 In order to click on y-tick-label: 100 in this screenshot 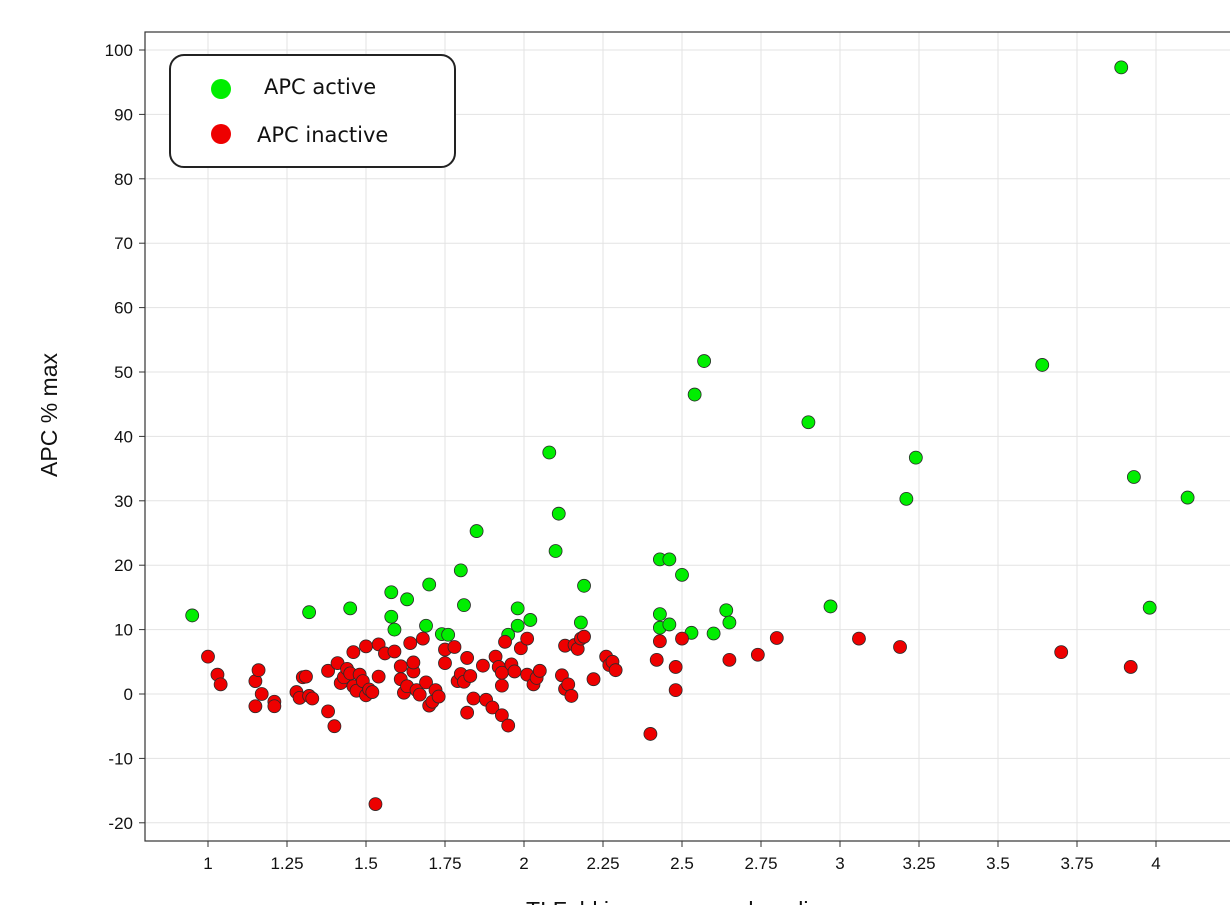, I will do `click(119, 50)`.